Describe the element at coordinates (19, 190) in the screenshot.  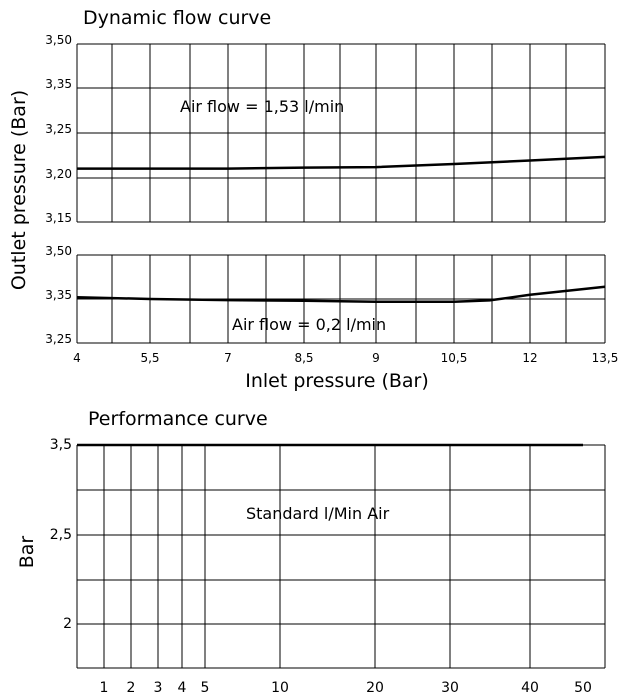
I see `y-axis-label: Outlet pressure (Bar)` at that location.